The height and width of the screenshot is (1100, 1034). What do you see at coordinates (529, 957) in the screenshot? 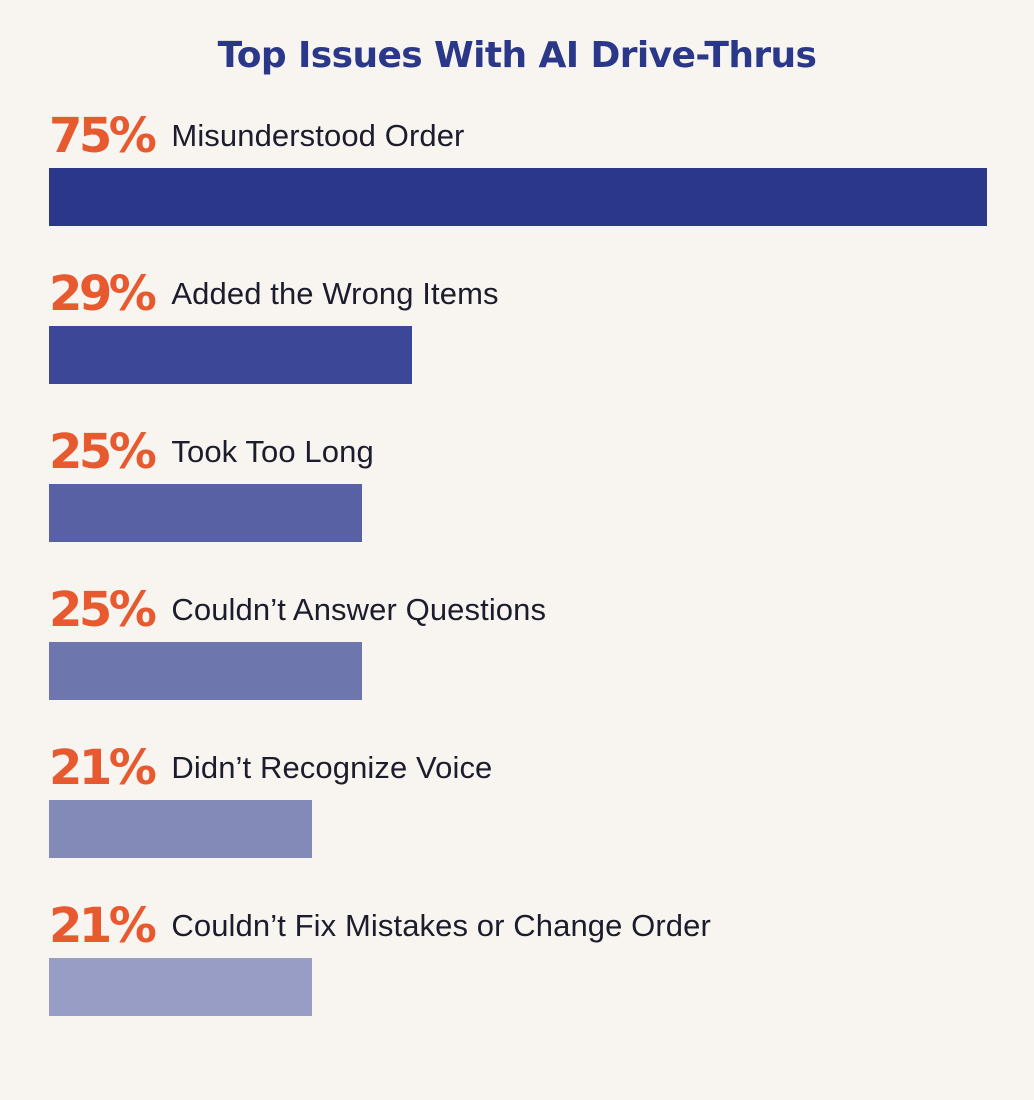
I see `bar-item: 21% Couldn’t Fix Mistakes or Change Order` at bounding box center [529, 957].